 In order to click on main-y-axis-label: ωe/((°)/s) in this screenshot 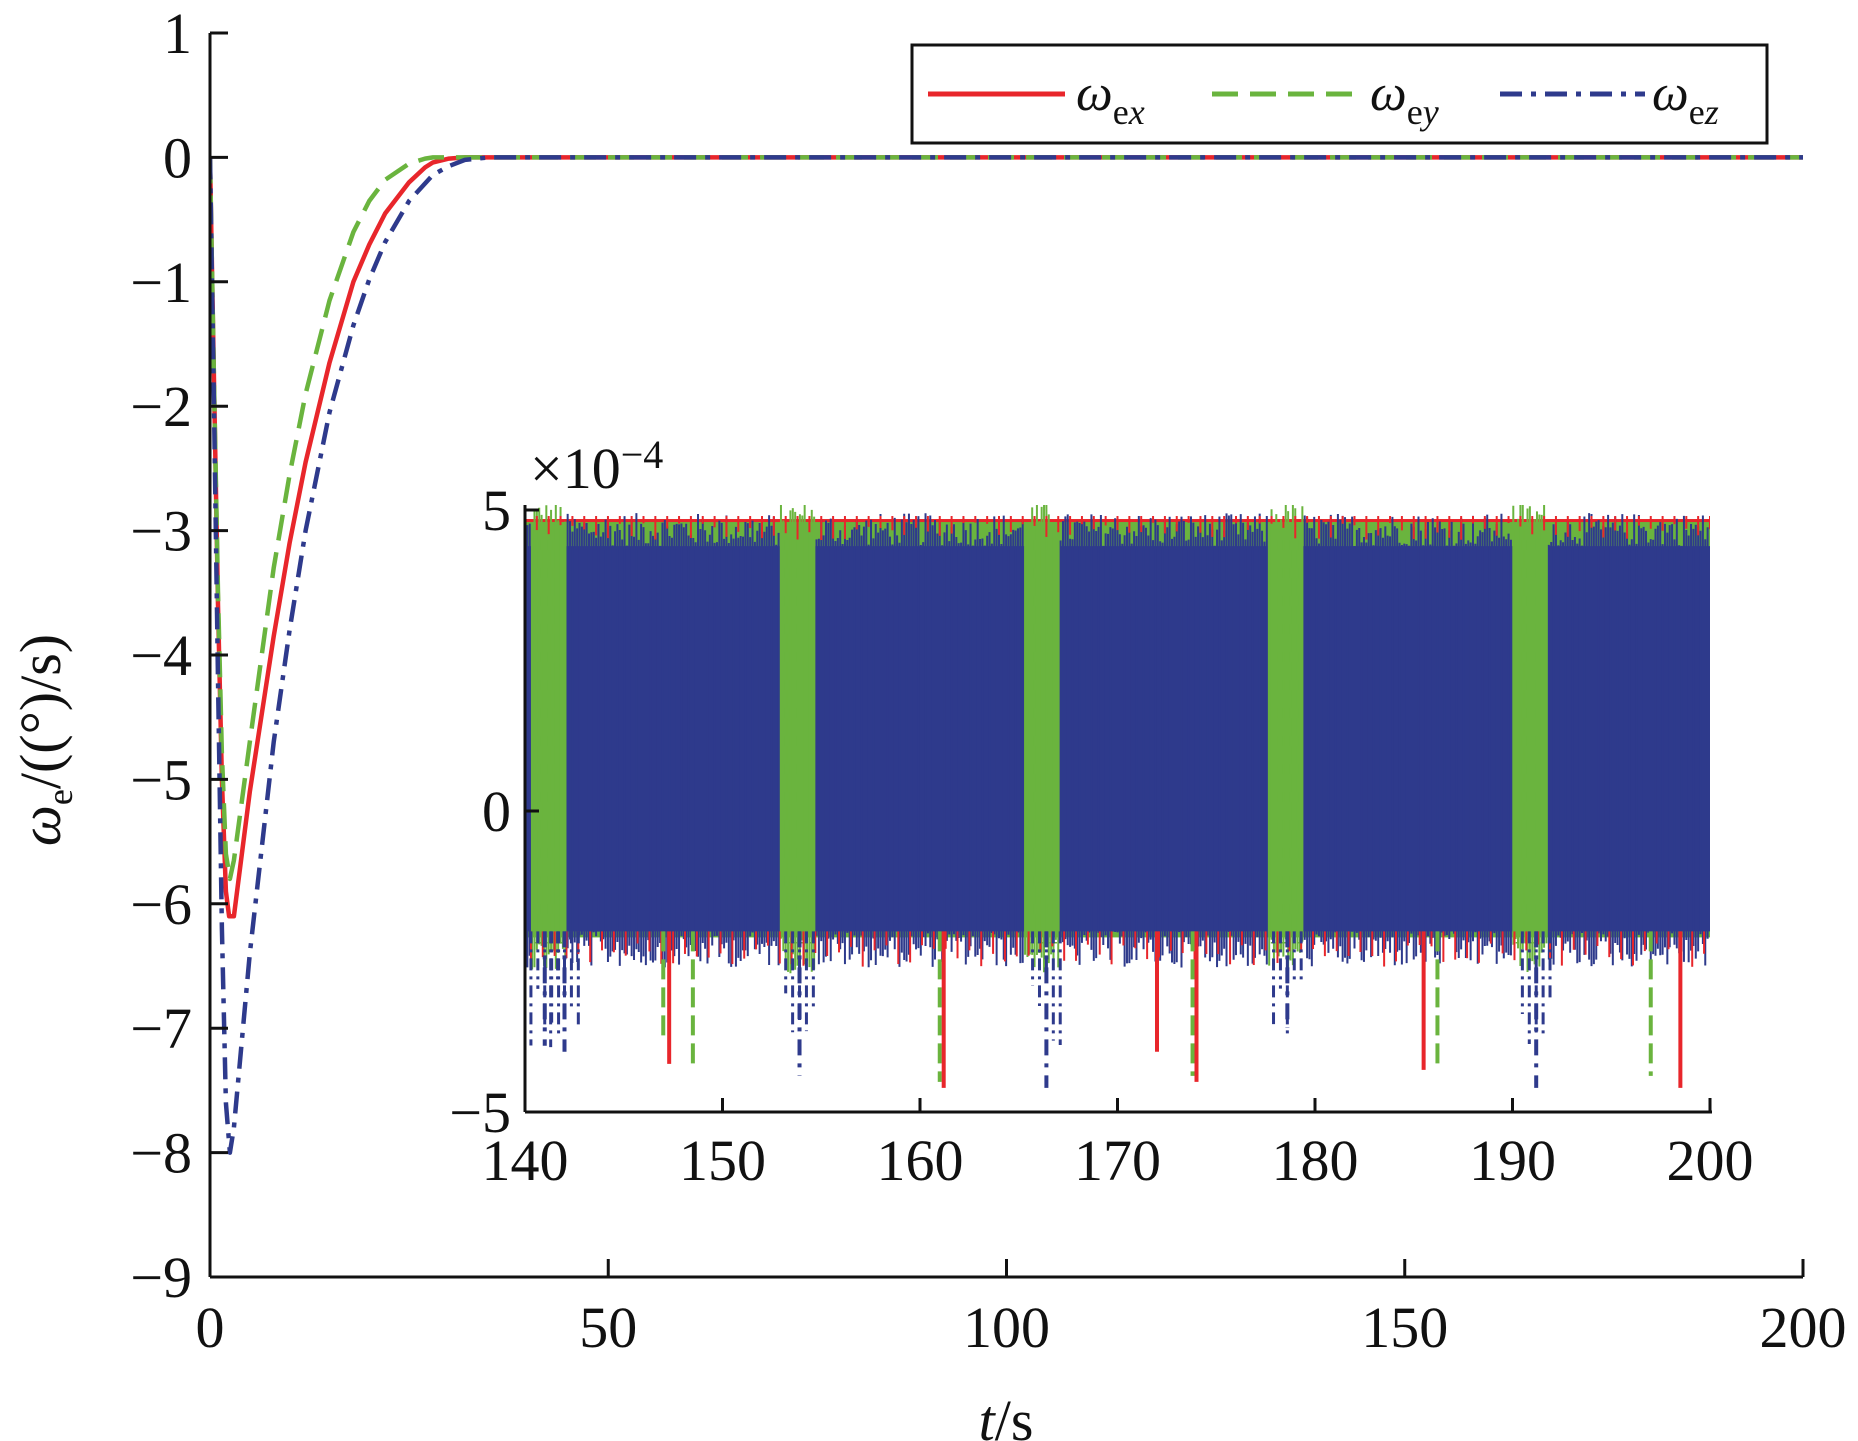, I will do `click(44, 740)`.